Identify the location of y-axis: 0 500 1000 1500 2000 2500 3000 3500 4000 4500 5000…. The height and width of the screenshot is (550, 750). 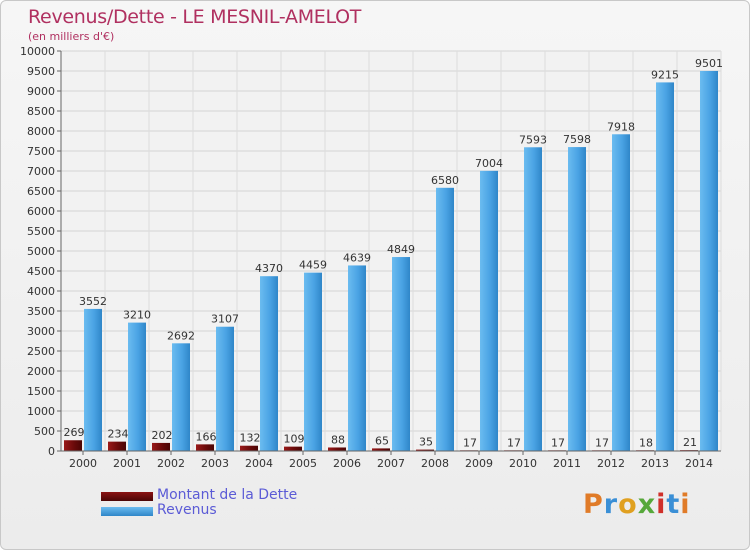
(41, 251).